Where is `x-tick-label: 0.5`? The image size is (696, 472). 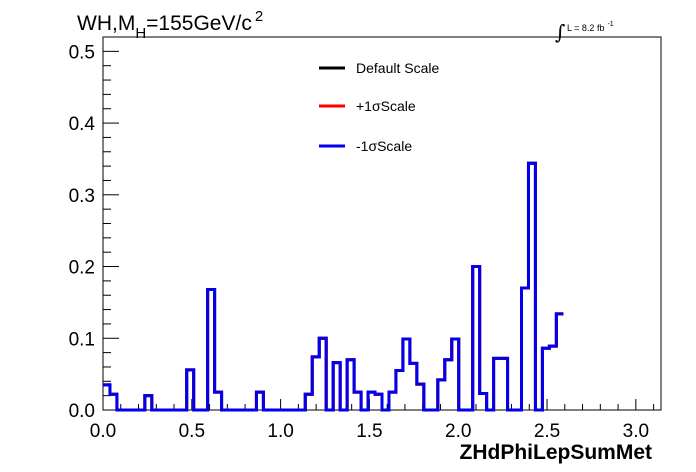
x-tick-label: 0.5 is located at coordinates (192, 431).